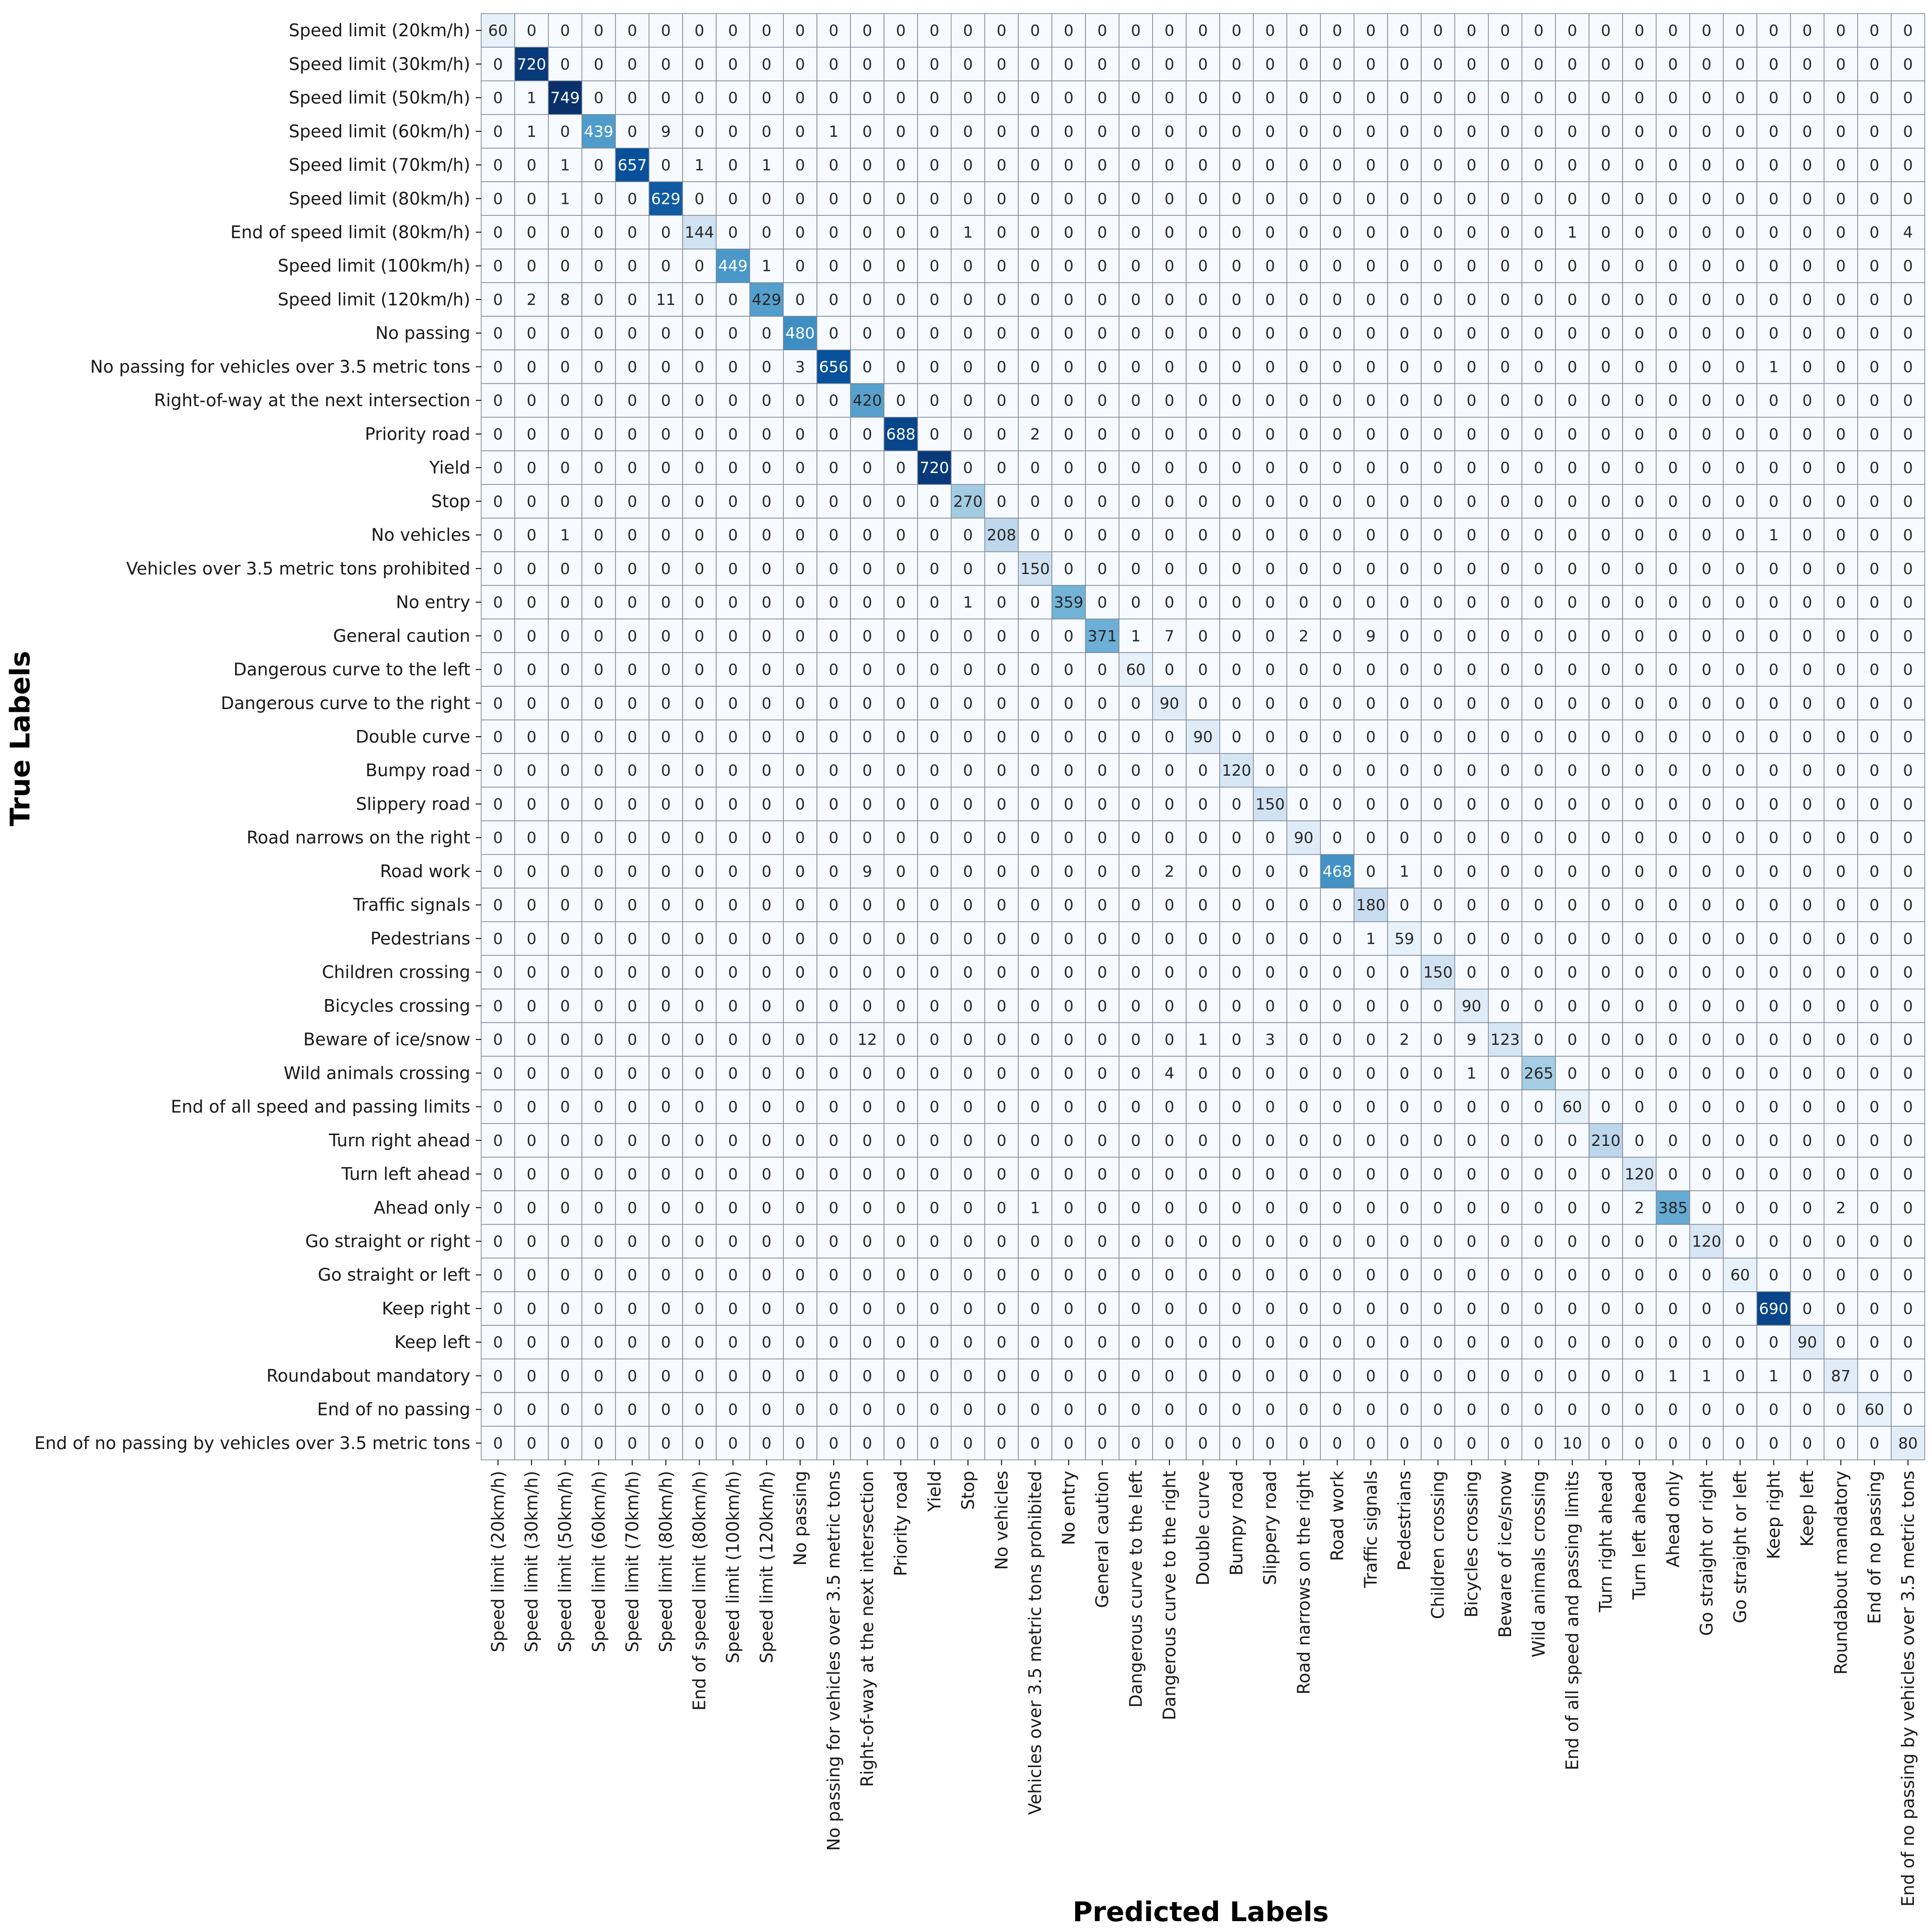  What do you see at coordinates (531, 300) in the screenshot?
I see `cell-value-label: 2` at bounding box center [531, 300].